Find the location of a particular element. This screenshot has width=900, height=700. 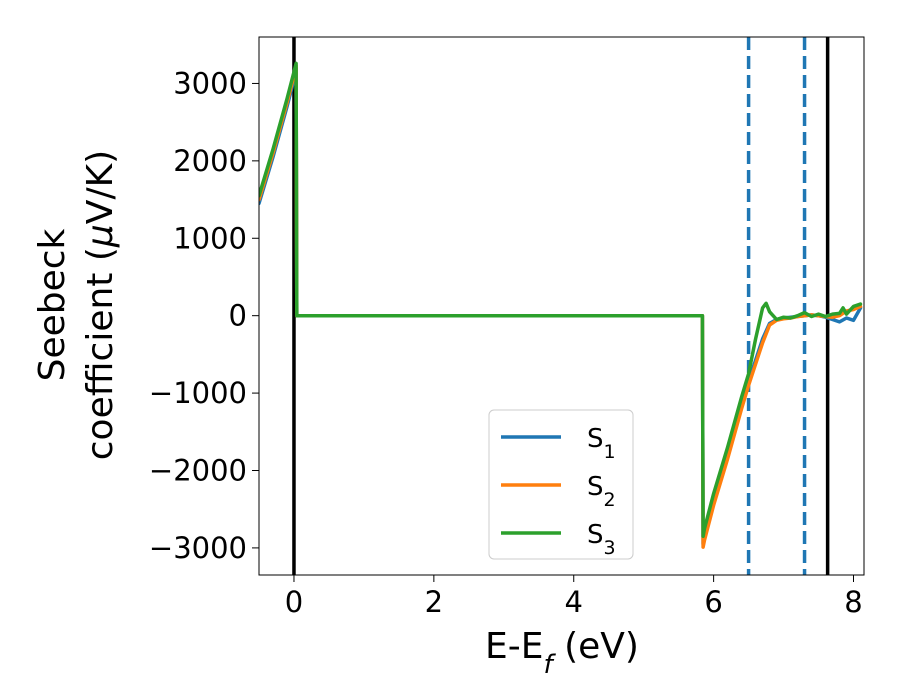

y-tick-label: −3000 is located at coordinates (198, 548).